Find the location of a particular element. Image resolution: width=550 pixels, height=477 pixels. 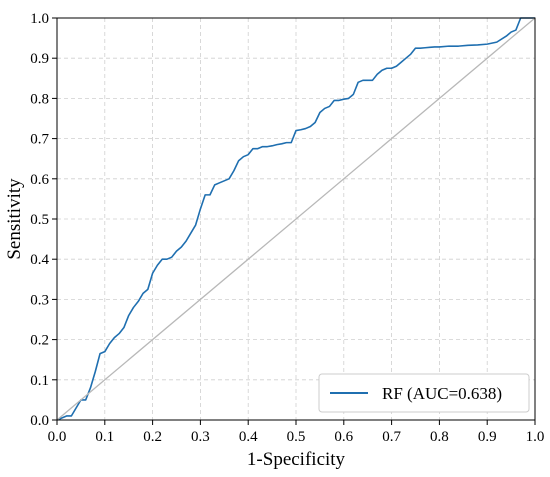

x-tick-label-7: 0.7 is located at coordinates (391, 437).